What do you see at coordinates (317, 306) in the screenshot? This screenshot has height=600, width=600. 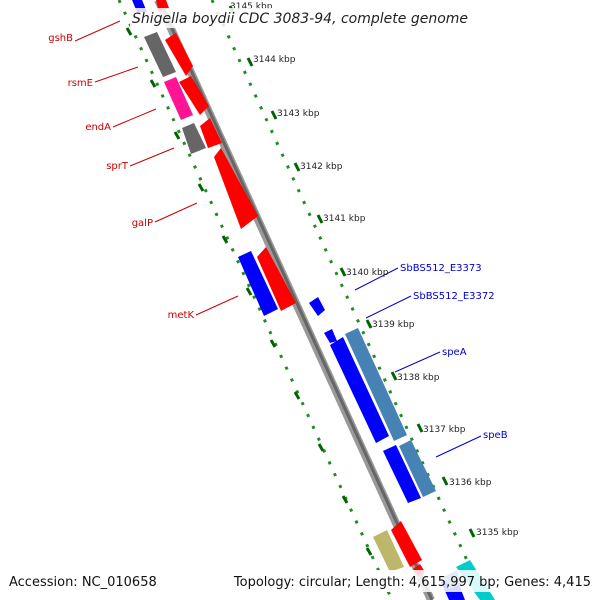 I see `gene-feature-SbBS512_E3373` at bounding box center [317, 306].